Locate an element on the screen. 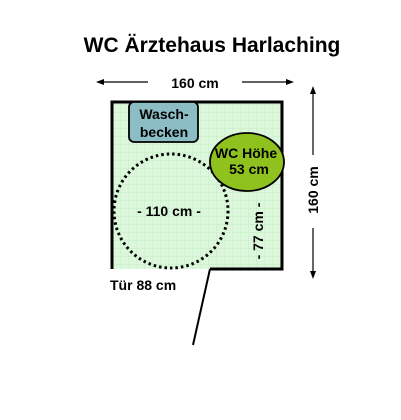 The image size is (401, 420). width-label: 160 cm is located at coordinates (194, 83).